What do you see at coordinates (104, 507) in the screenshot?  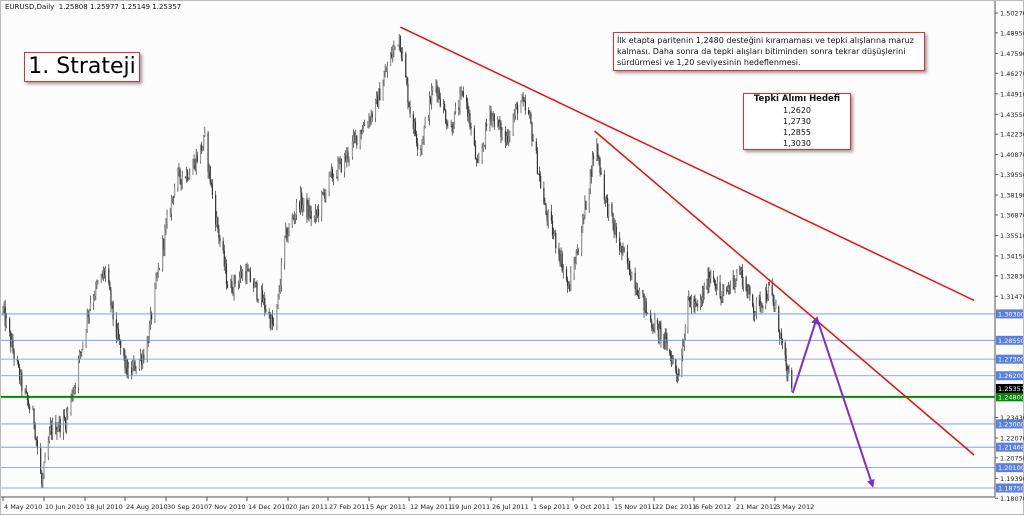 I see `time-tick-label: 18 Jul 2010` at bounding box center [104, 507].